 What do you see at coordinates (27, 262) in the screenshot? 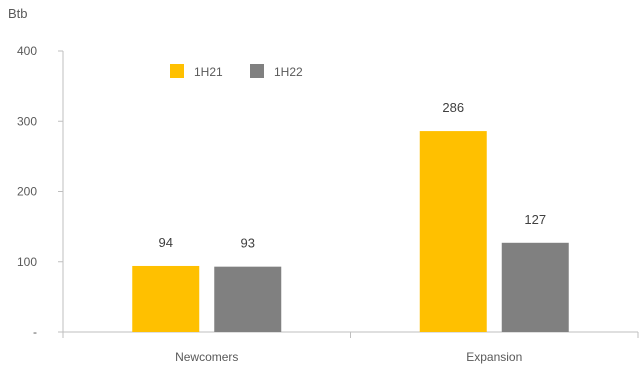
I see `y-tick-label: 100` at bounding box center [27, 262].